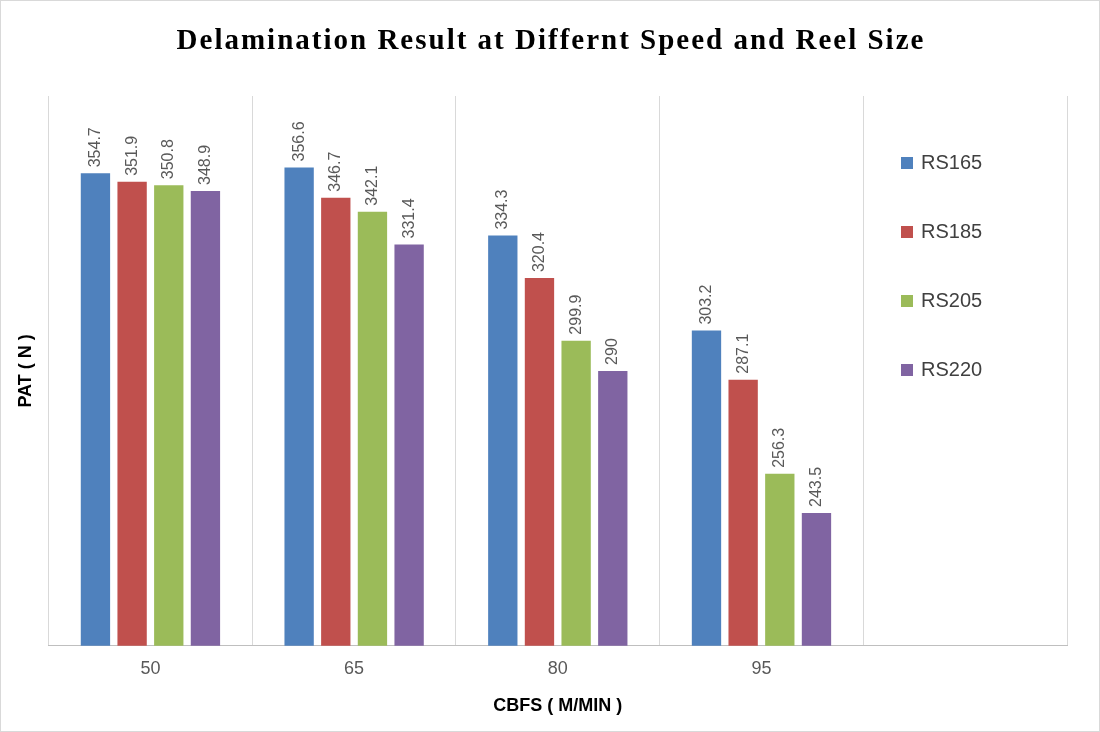 This screenshot has width=1100, height=732. I want to click on data-label: 243.5, so click(815, 486).